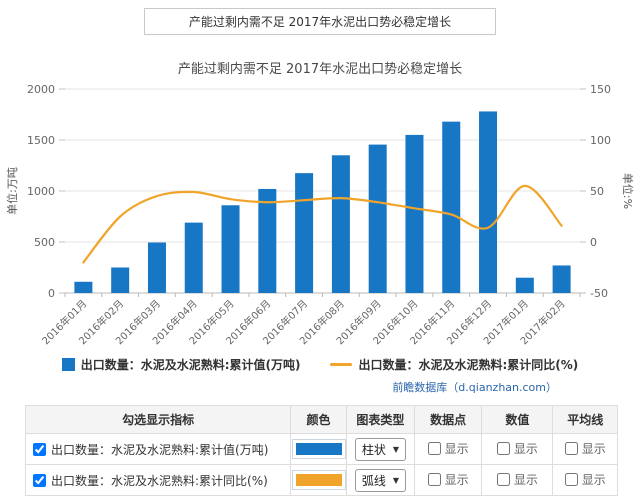 Image resolution: width=640 pixels, height=500 pixels. Describe the element at coordinates (571, 479) in the screenshot. I see `series2-average-checkbox` at that location.